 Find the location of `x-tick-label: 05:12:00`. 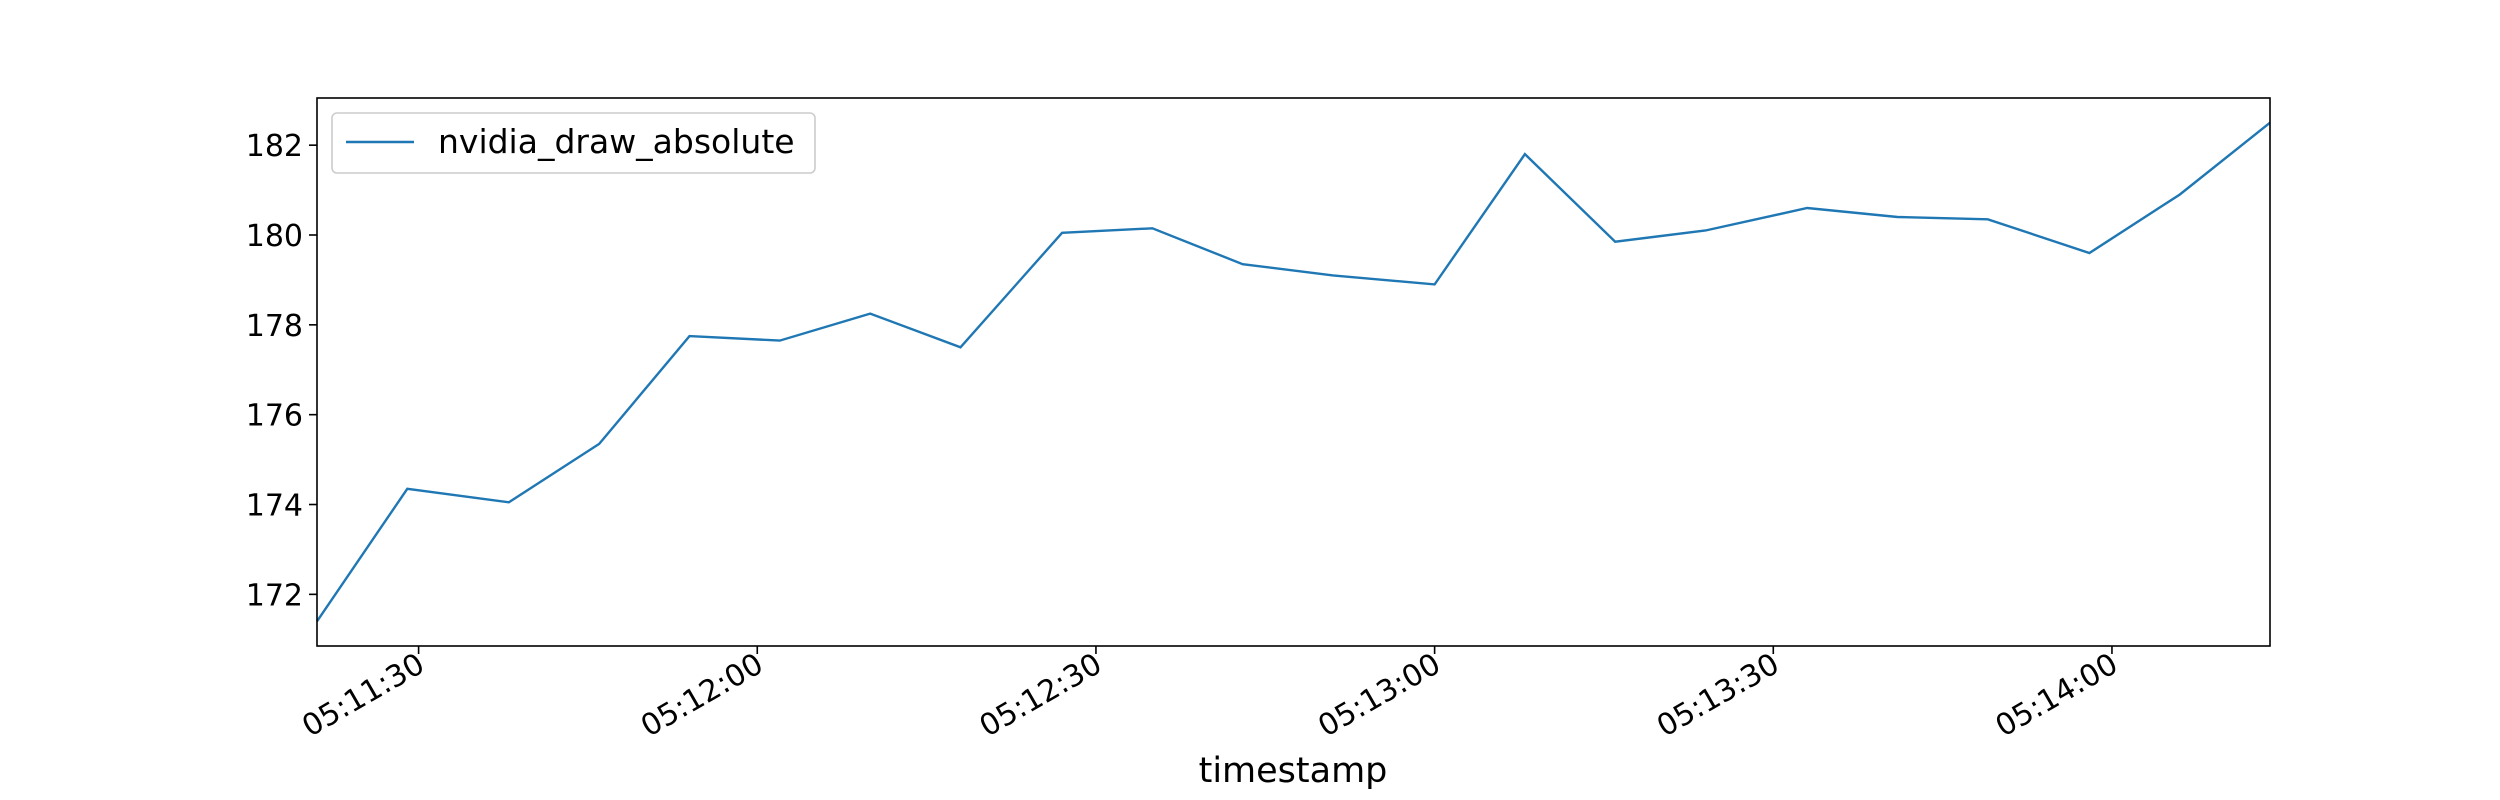

x-tick-label: 05:12:00 is located at coordinates (702, 696).